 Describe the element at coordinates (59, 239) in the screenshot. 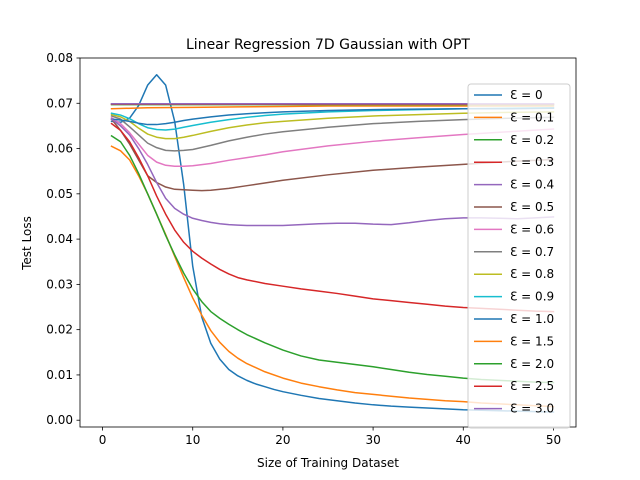

I see `y-tick-label-4: 0.04` at that location.